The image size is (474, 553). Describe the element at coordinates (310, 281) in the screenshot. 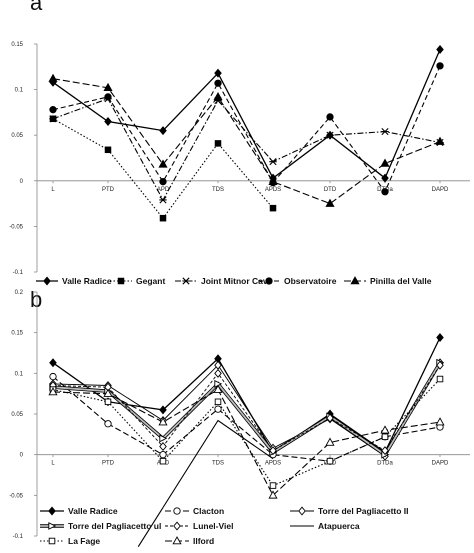

I see `legend-label: Observatoire` at that location.